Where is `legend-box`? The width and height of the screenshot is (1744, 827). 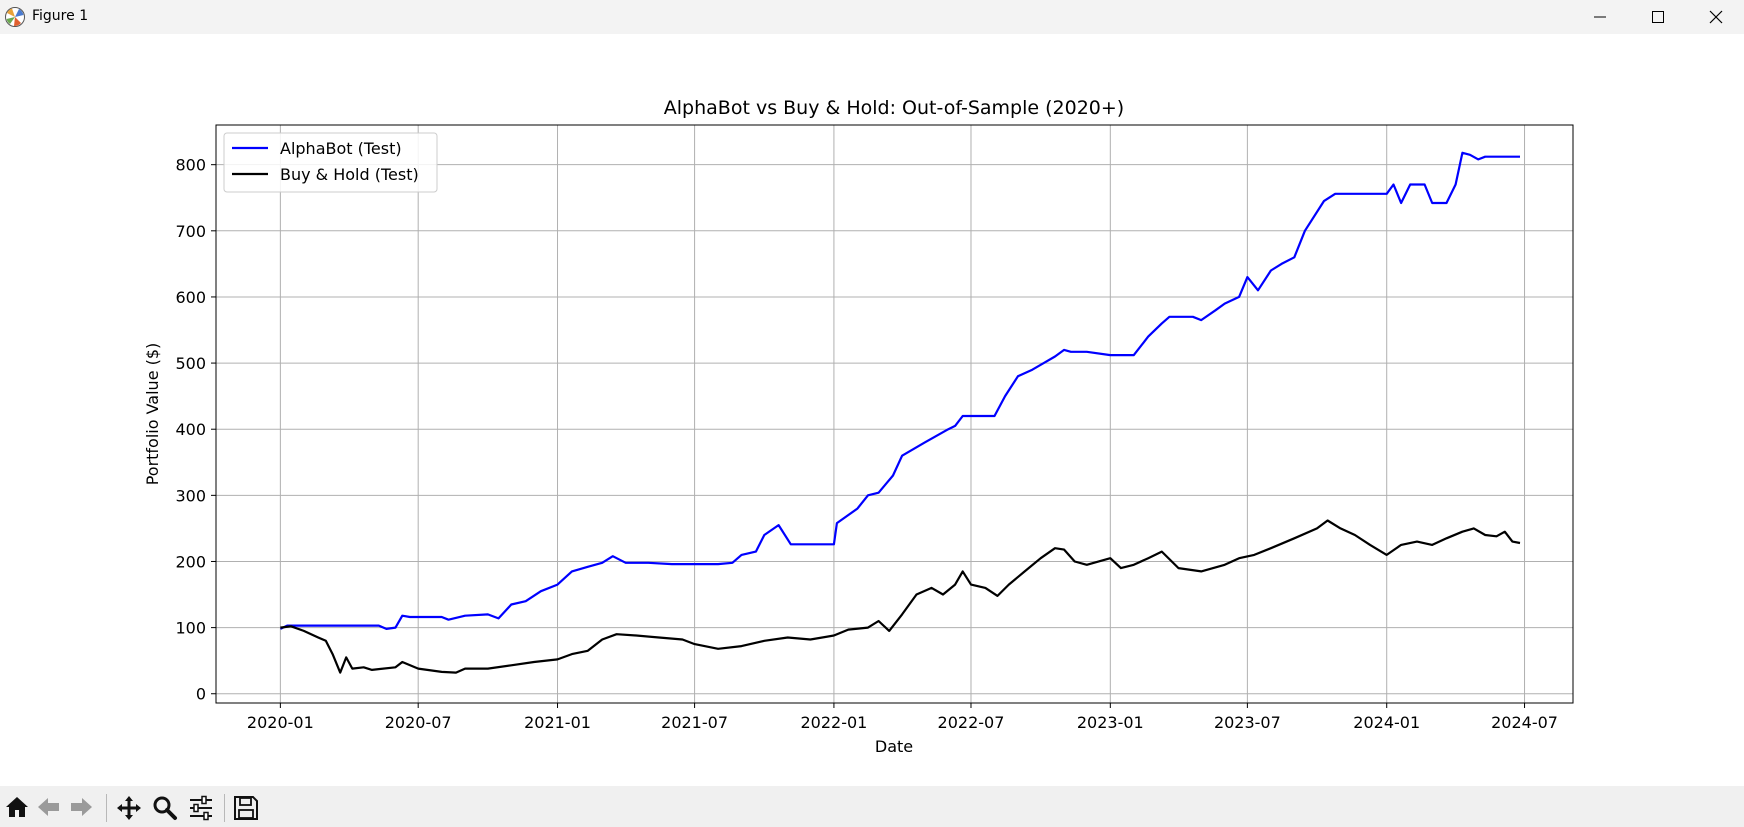 legend-box is located at coordinates (330, 162).